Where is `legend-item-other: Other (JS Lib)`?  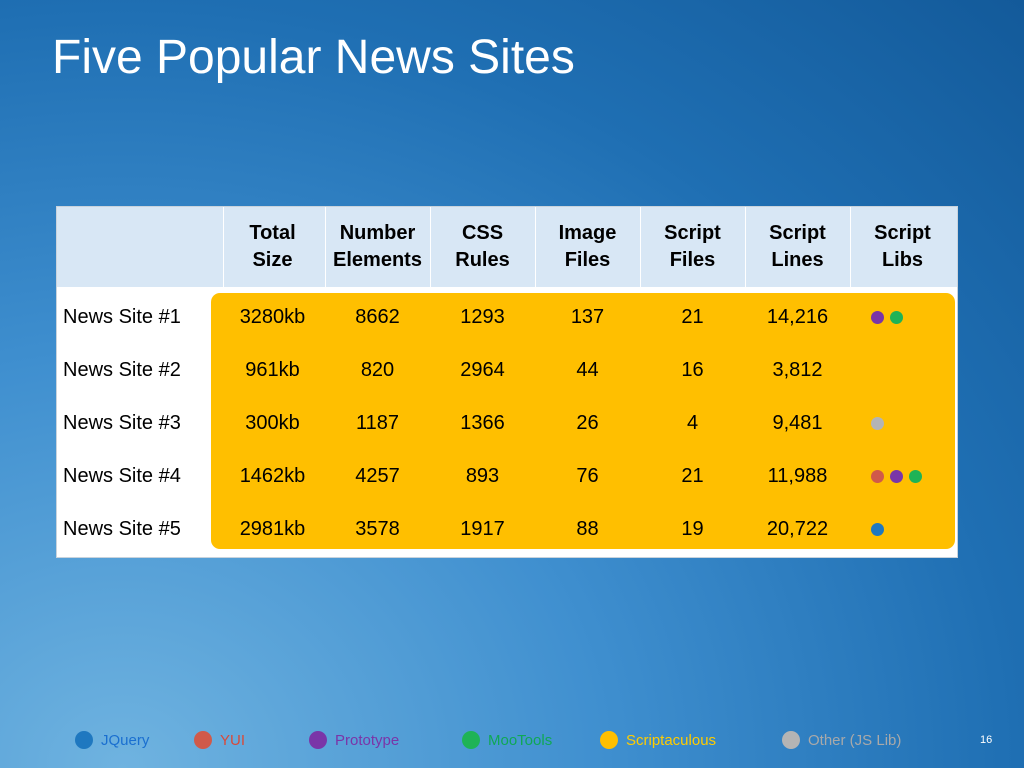
legend-item-other: Other (JS Lib) is located at coordinates (841, 740).